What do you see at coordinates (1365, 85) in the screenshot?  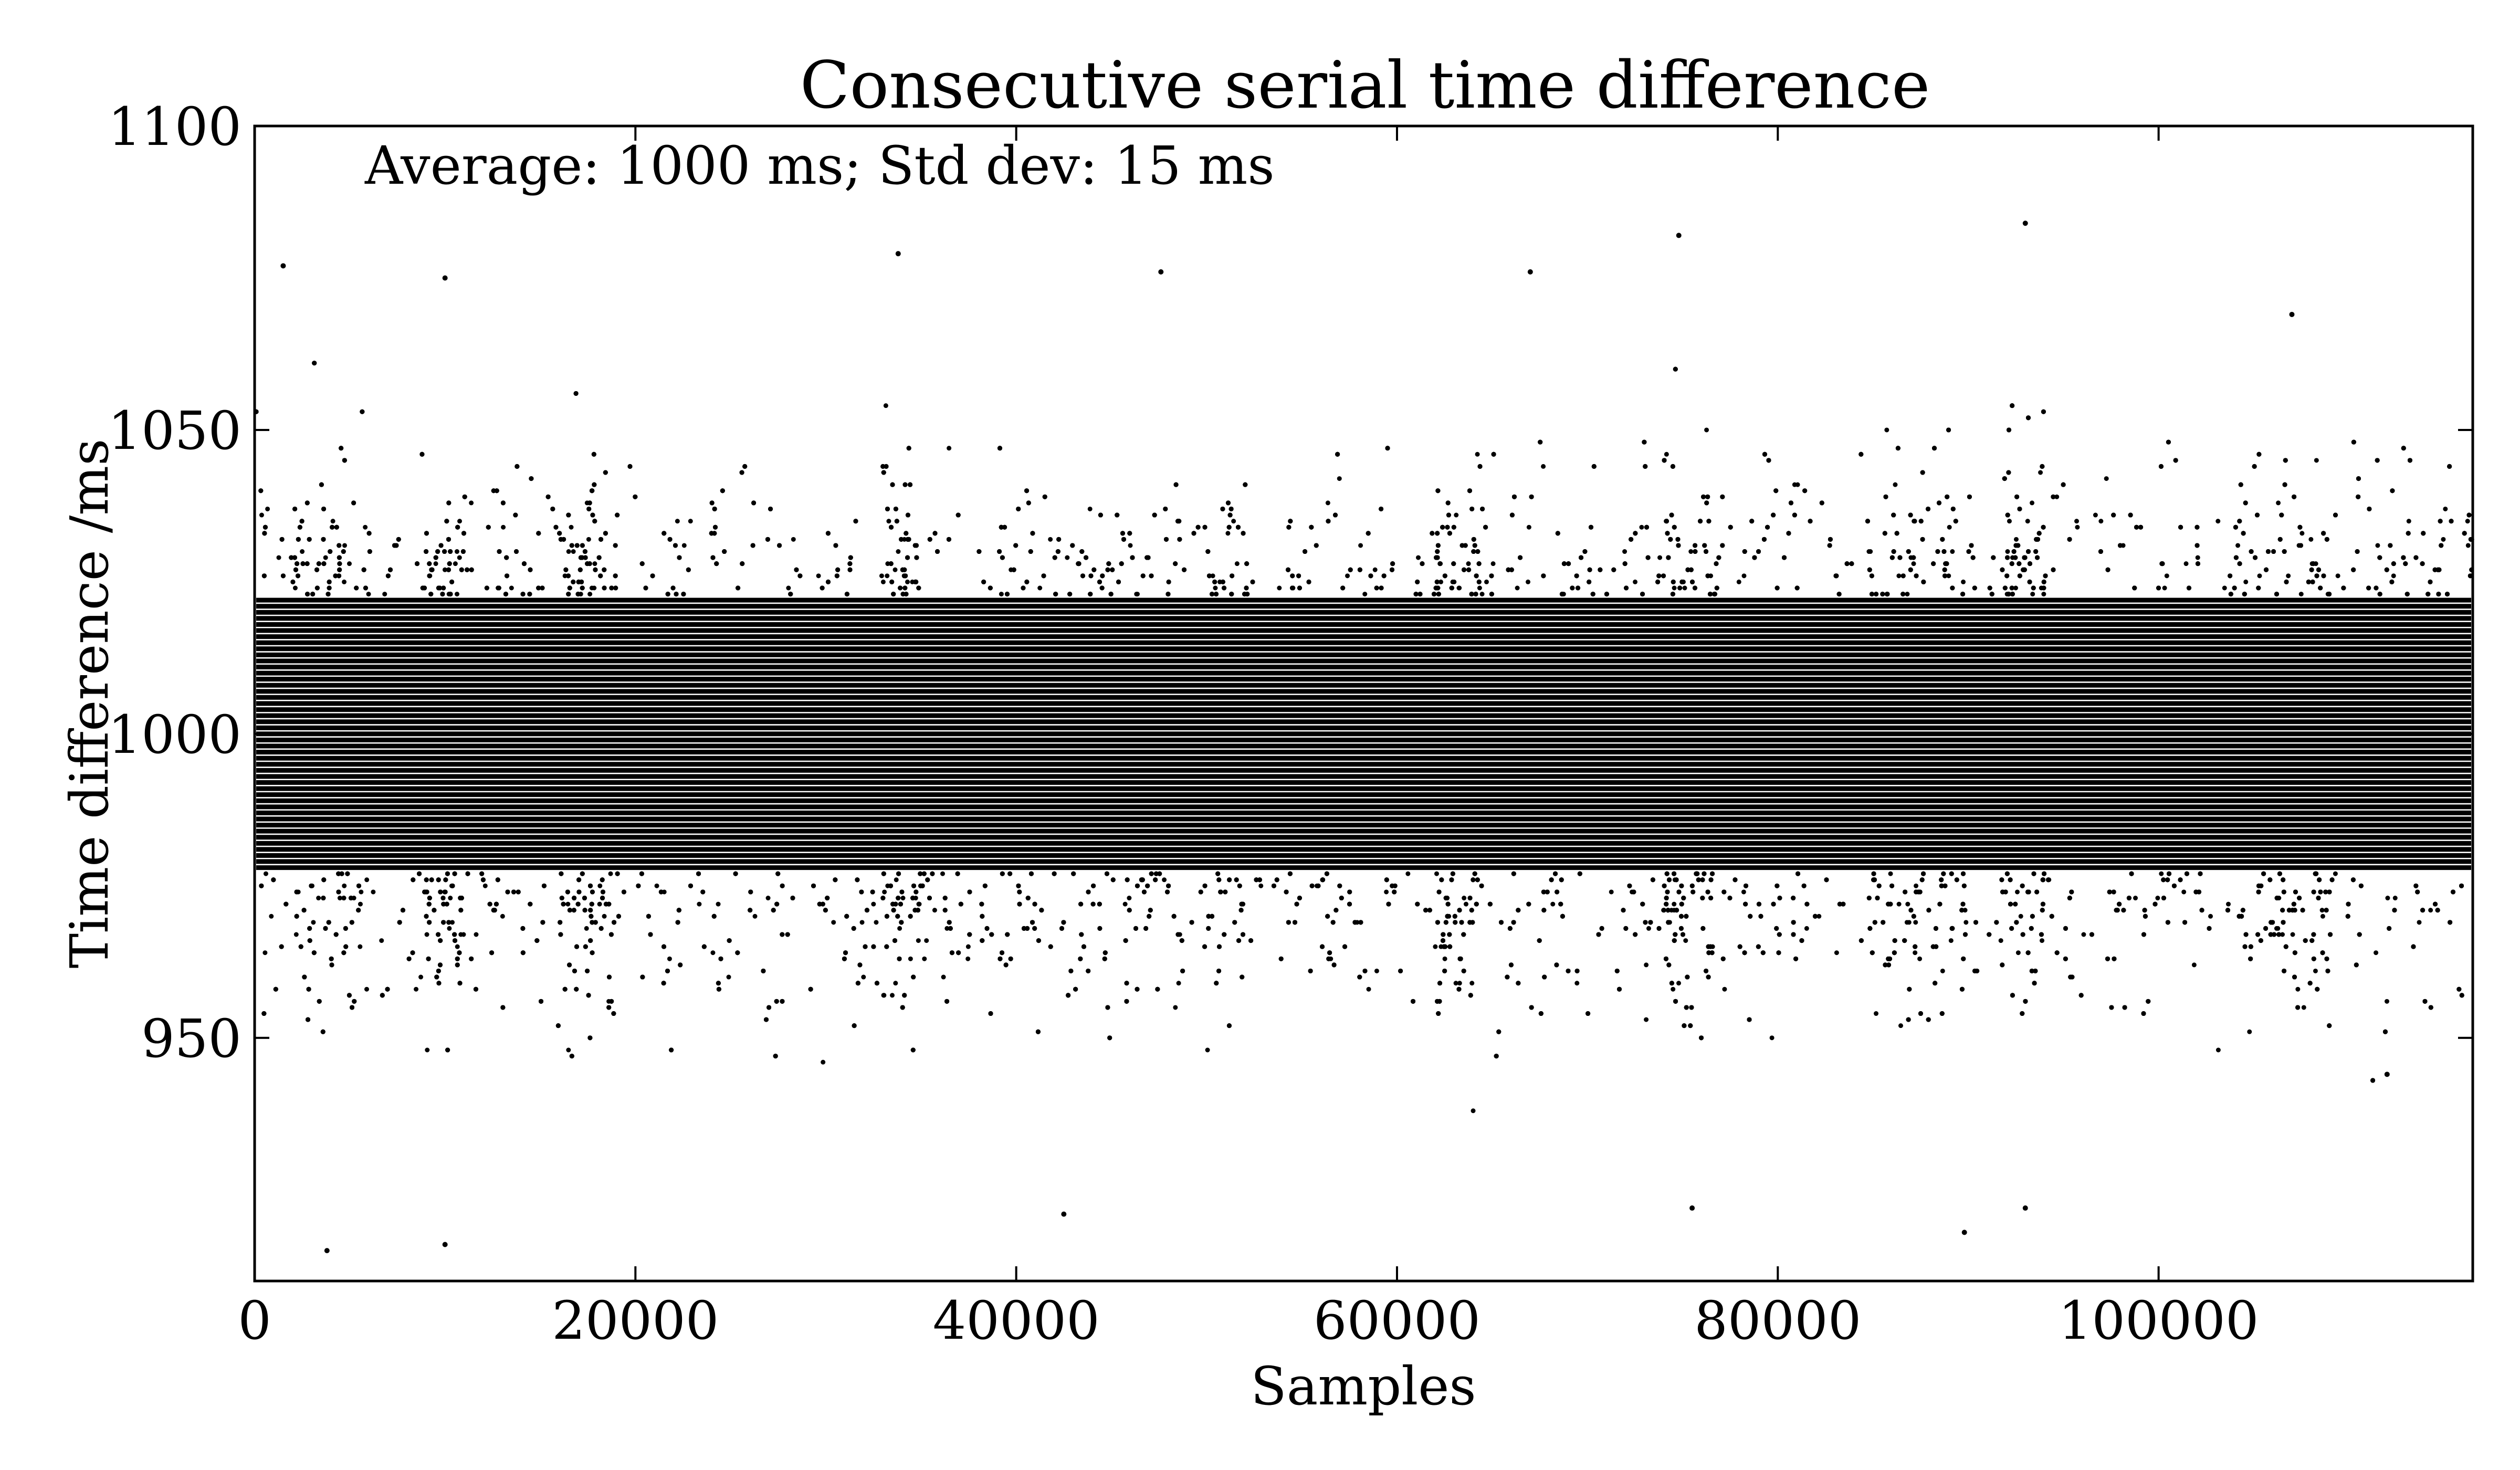 I see `chart-title: Consecutive serial time difference` at bounding box center [1365, 85].